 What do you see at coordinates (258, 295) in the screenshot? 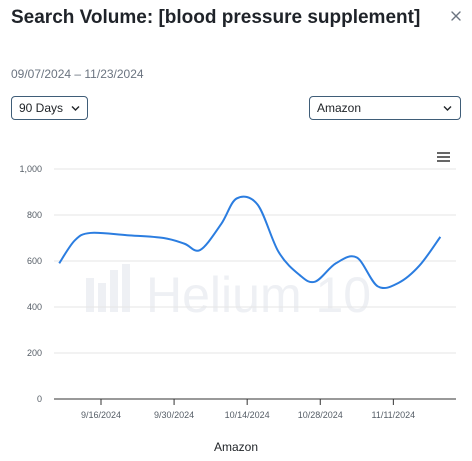
I see `watermark-text: Helium 10` at bounding box center [258, 295].